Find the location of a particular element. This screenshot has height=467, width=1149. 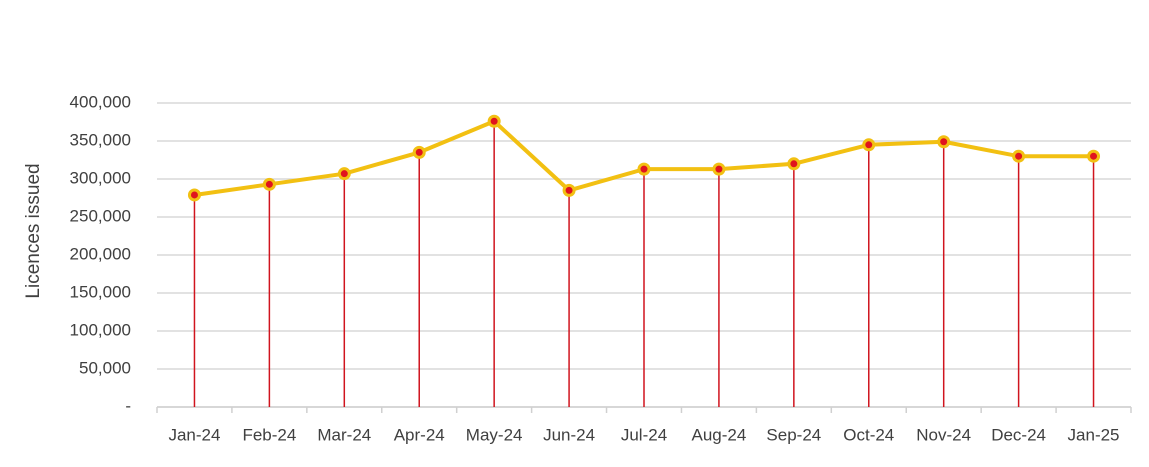

y-tick-label: 250,000 is located at coordinates (100, 215).